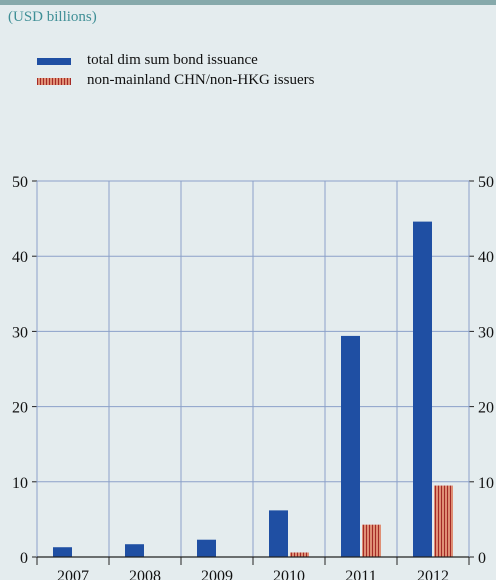  Describe the element at coordinates (486, 332) in the screenshot. I see `y-tick-label-right: 30` at that location.